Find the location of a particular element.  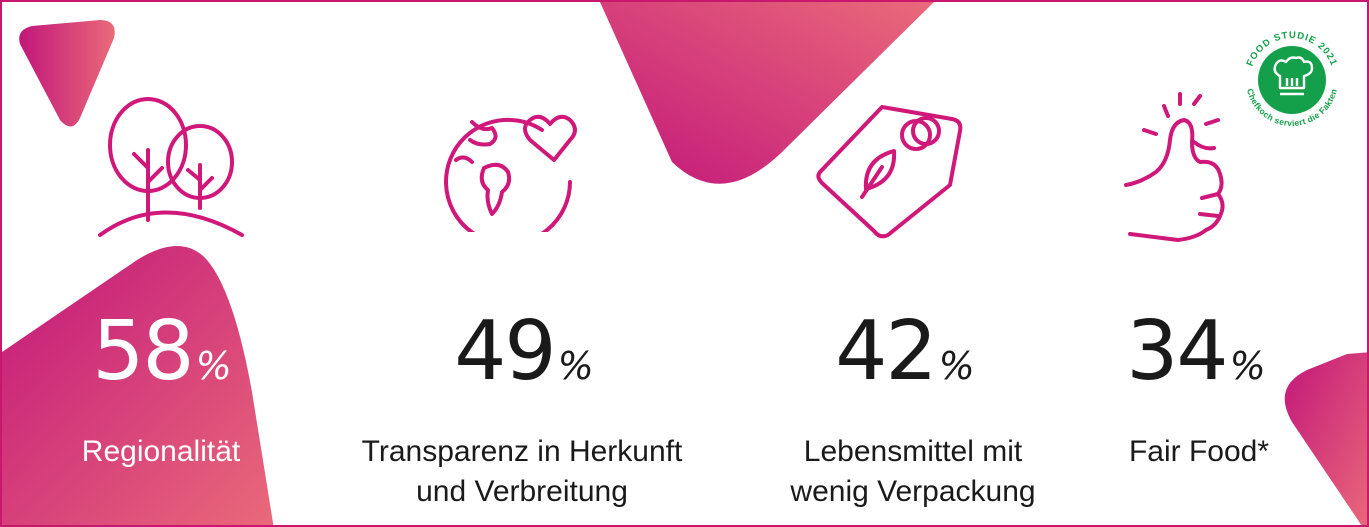

stat-value-regionalitaet: 58% is located at coordinates (162, 352).